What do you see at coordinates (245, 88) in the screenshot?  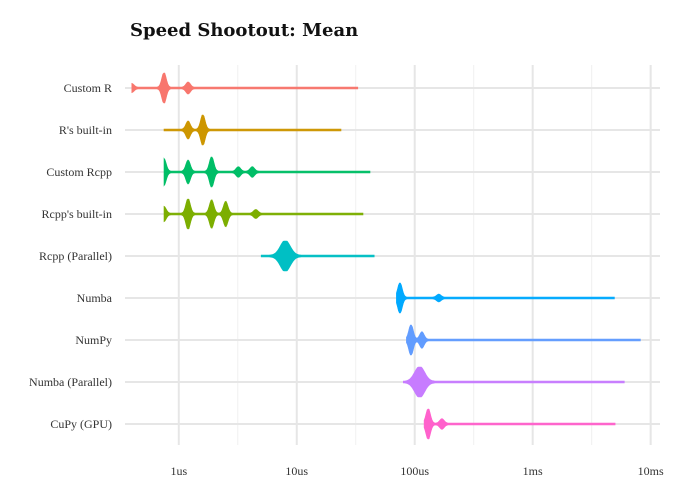 I see `violin-custom-r` at bounding box center [245, 88].